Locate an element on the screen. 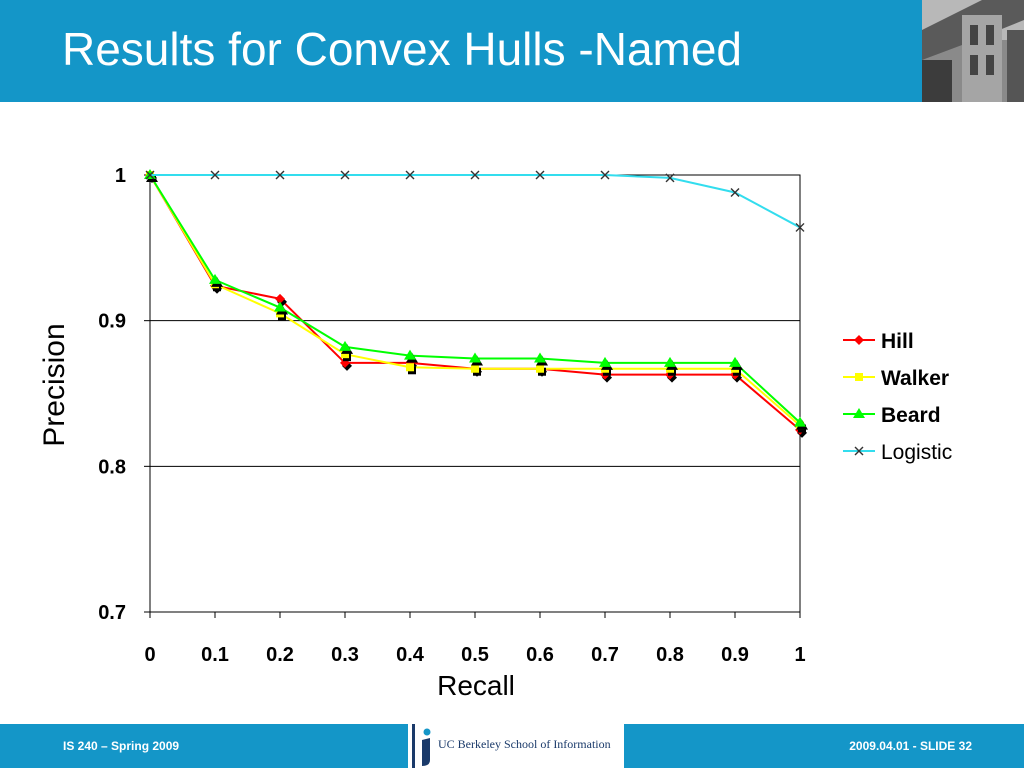 This screenshot has height=768, width=1024. legend-label: Logistic is located at coordinates (916, 452).